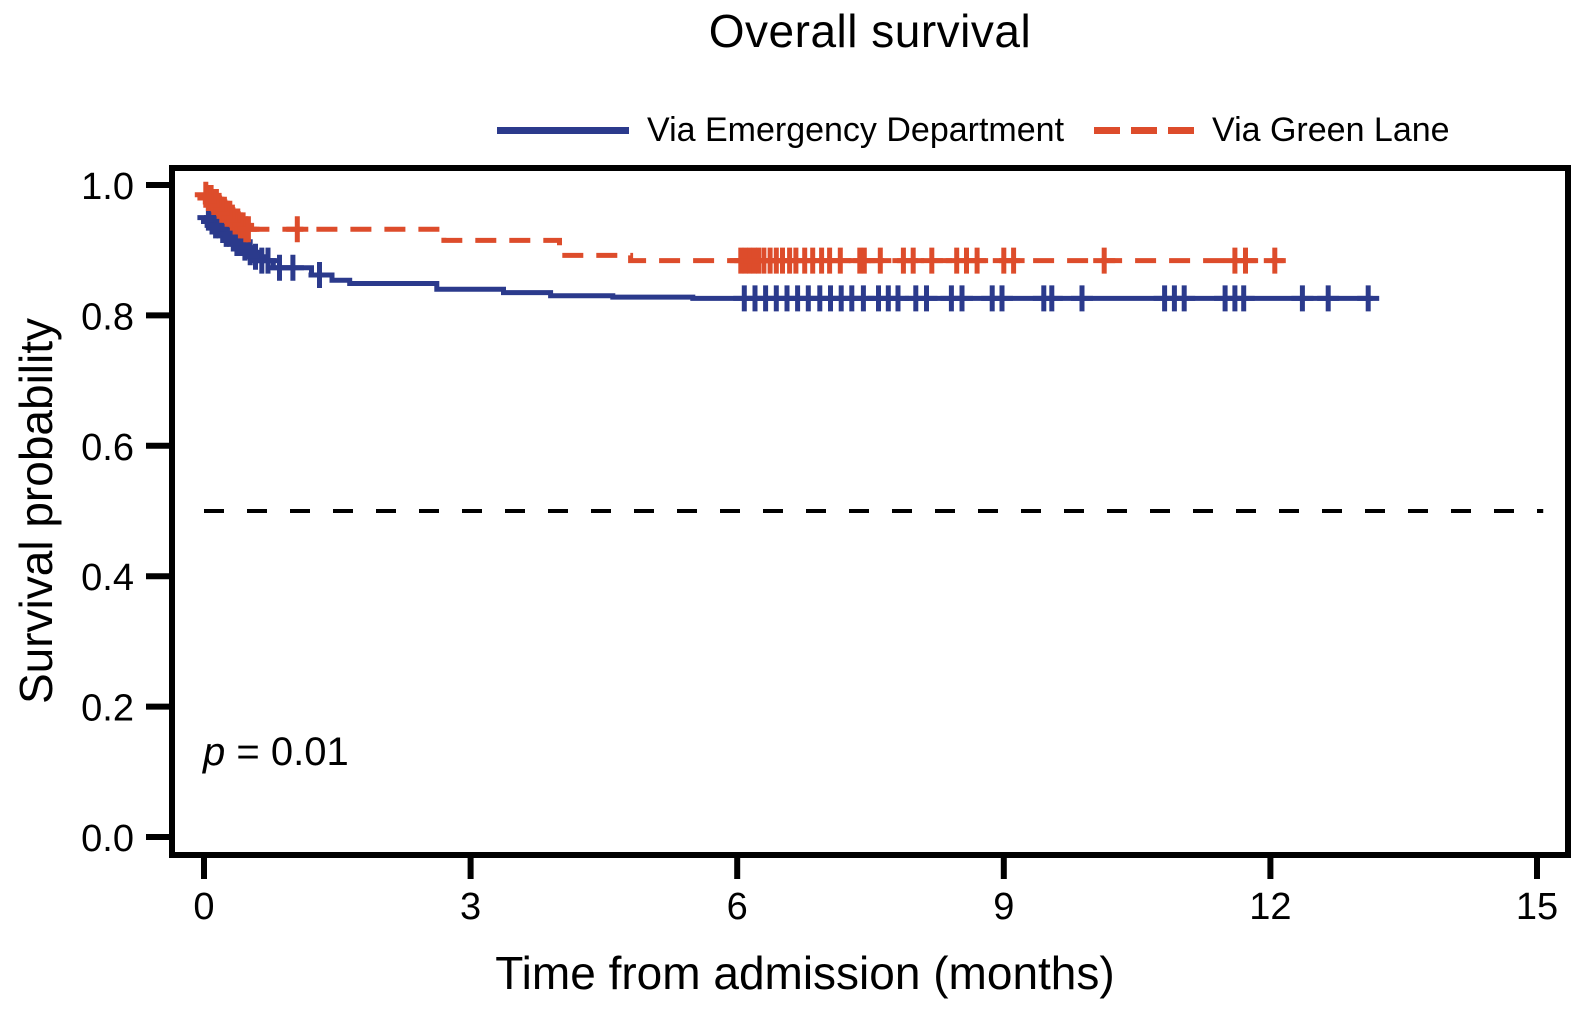 The height and width of the screenshot is (1012, 1572). I want to click on legend-label-emergency: Via Emergency Department, so click(856, 130).